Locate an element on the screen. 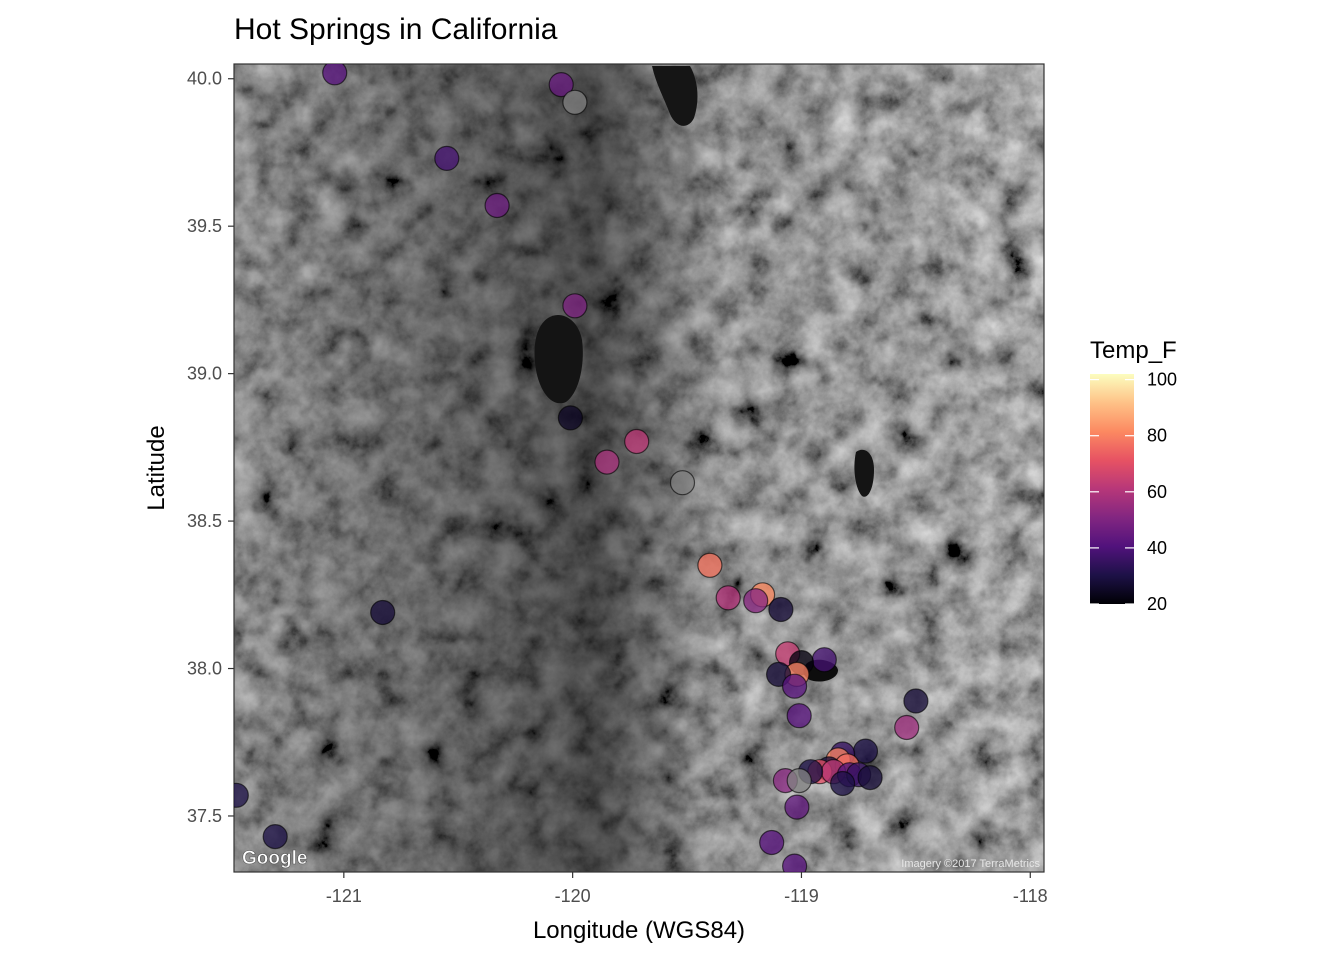 This screenshot has height=960, width=1344. y-tick-label: 39.5 is located at coordinates (204, 226).